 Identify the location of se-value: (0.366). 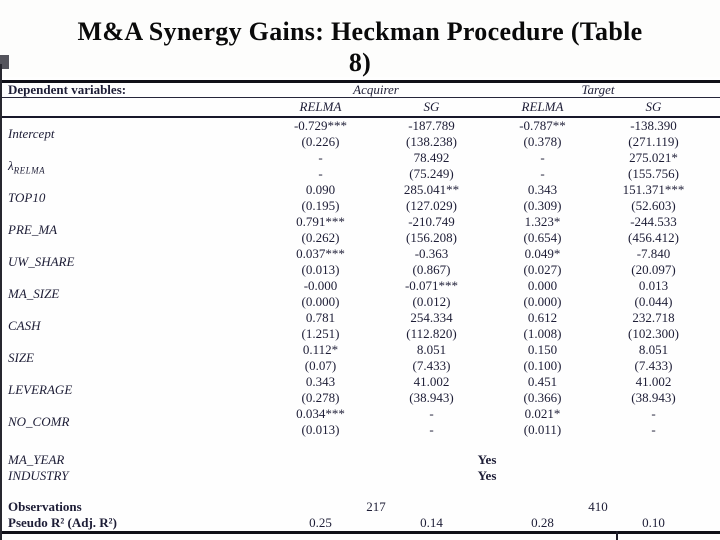
(542, 397).